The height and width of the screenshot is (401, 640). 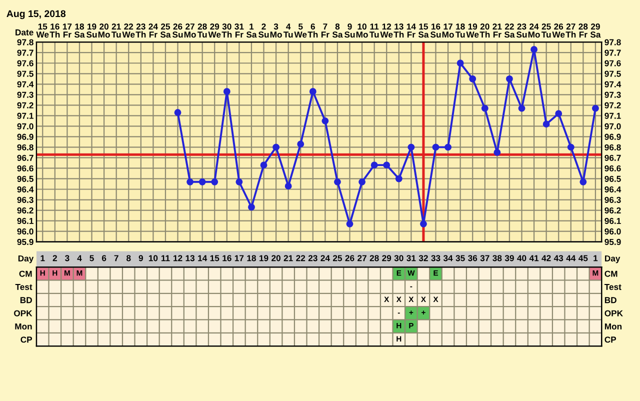 What do you see at coordinates (460, 258) in the screenshot?
I see `x-tick-label: 35` at bounding box center [460, 258].